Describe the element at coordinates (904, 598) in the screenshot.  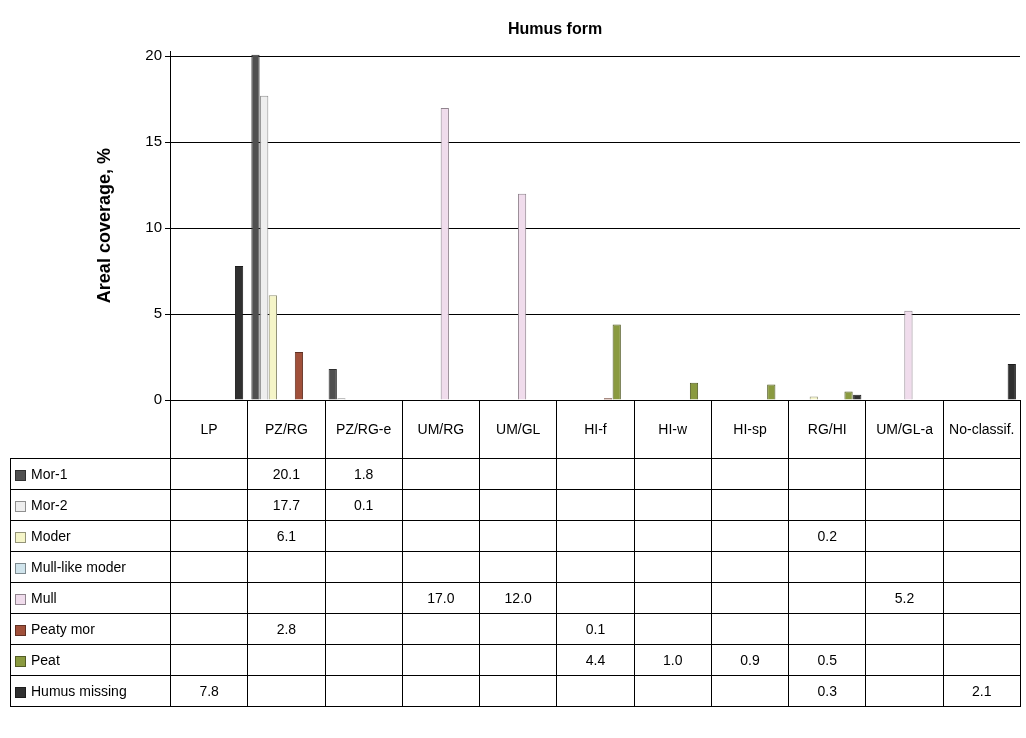
I see `data-label: 5.2` at that location.